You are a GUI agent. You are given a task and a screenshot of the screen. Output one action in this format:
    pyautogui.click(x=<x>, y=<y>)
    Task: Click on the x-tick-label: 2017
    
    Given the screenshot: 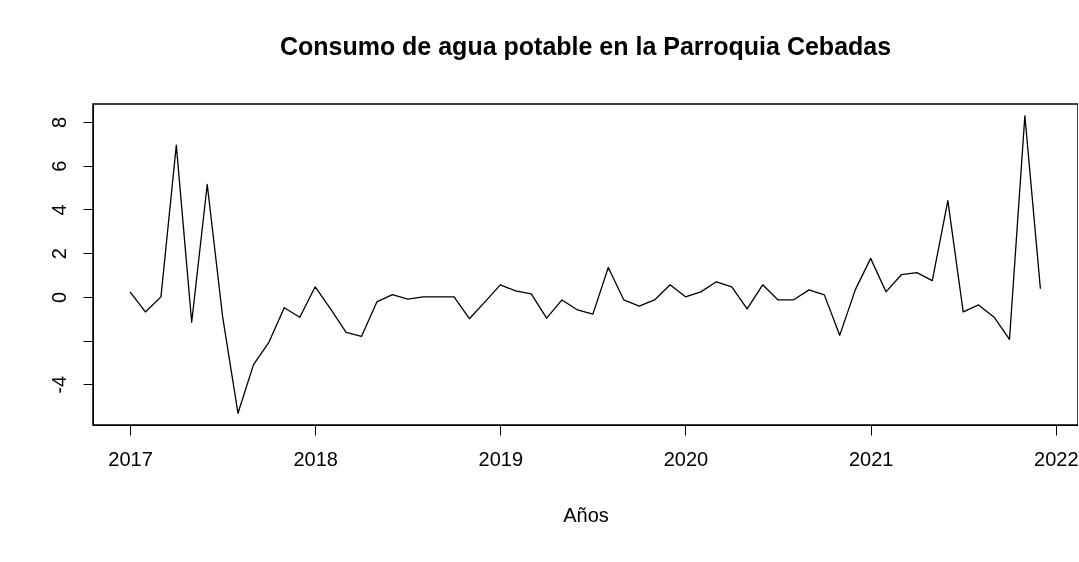 What is the action you would take?
    pyautogui.click(x=130, y=458)
    